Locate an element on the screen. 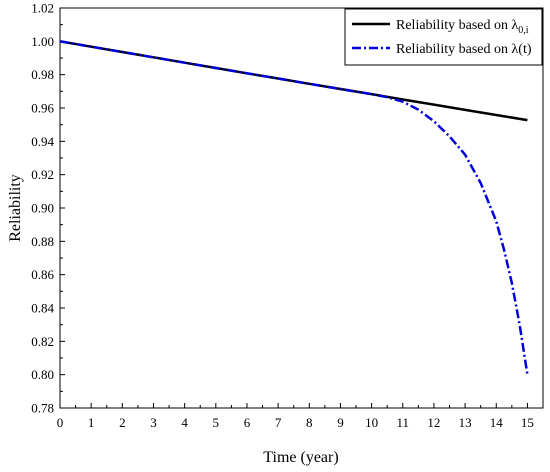  y-tick-label: 0.84 is located at coordinates (42, 308).